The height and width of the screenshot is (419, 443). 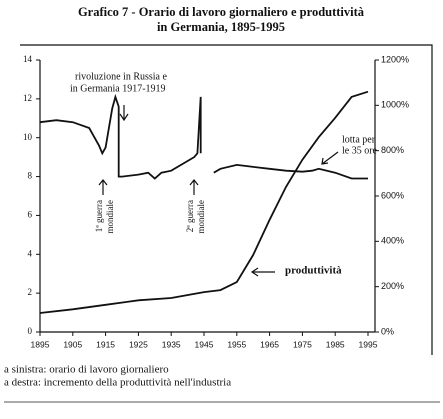 I want to click on y2-tick-label: 600%, so click(x=392, y=195).